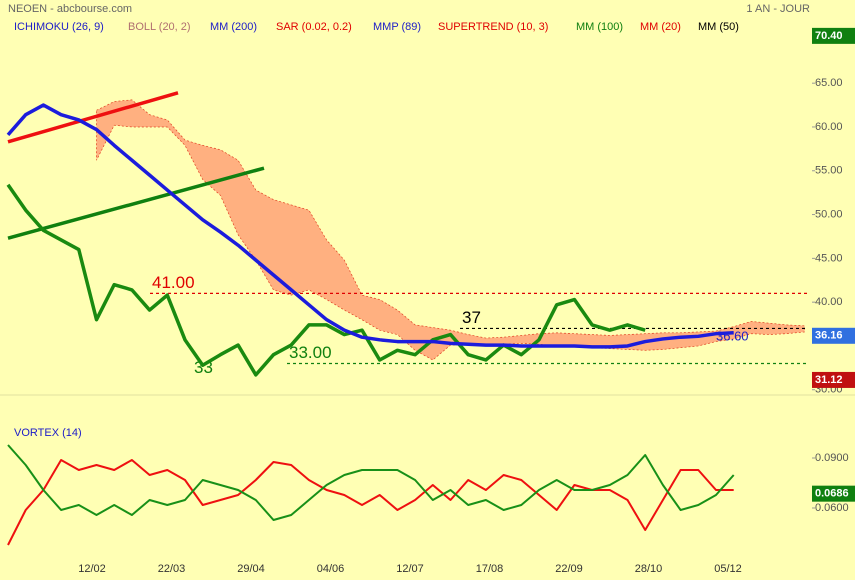  I want to click on x-tick-label: 22/03, so click(172, 569).